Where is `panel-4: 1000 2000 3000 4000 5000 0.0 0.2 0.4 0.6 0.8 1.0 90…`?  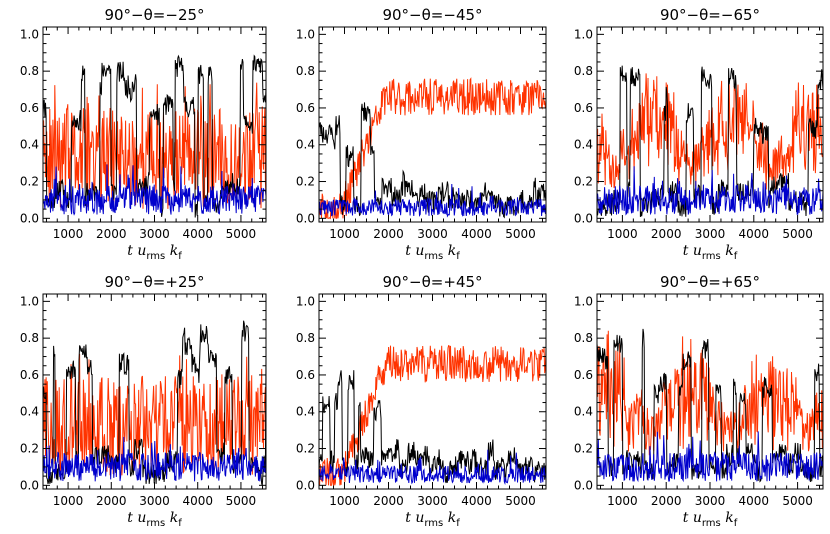 panel-4: 1000 2000 3000 4000 5000 0.0 0.2 0.4 0.6 0.8 1.0 90… is located at coordinates (143, 401).